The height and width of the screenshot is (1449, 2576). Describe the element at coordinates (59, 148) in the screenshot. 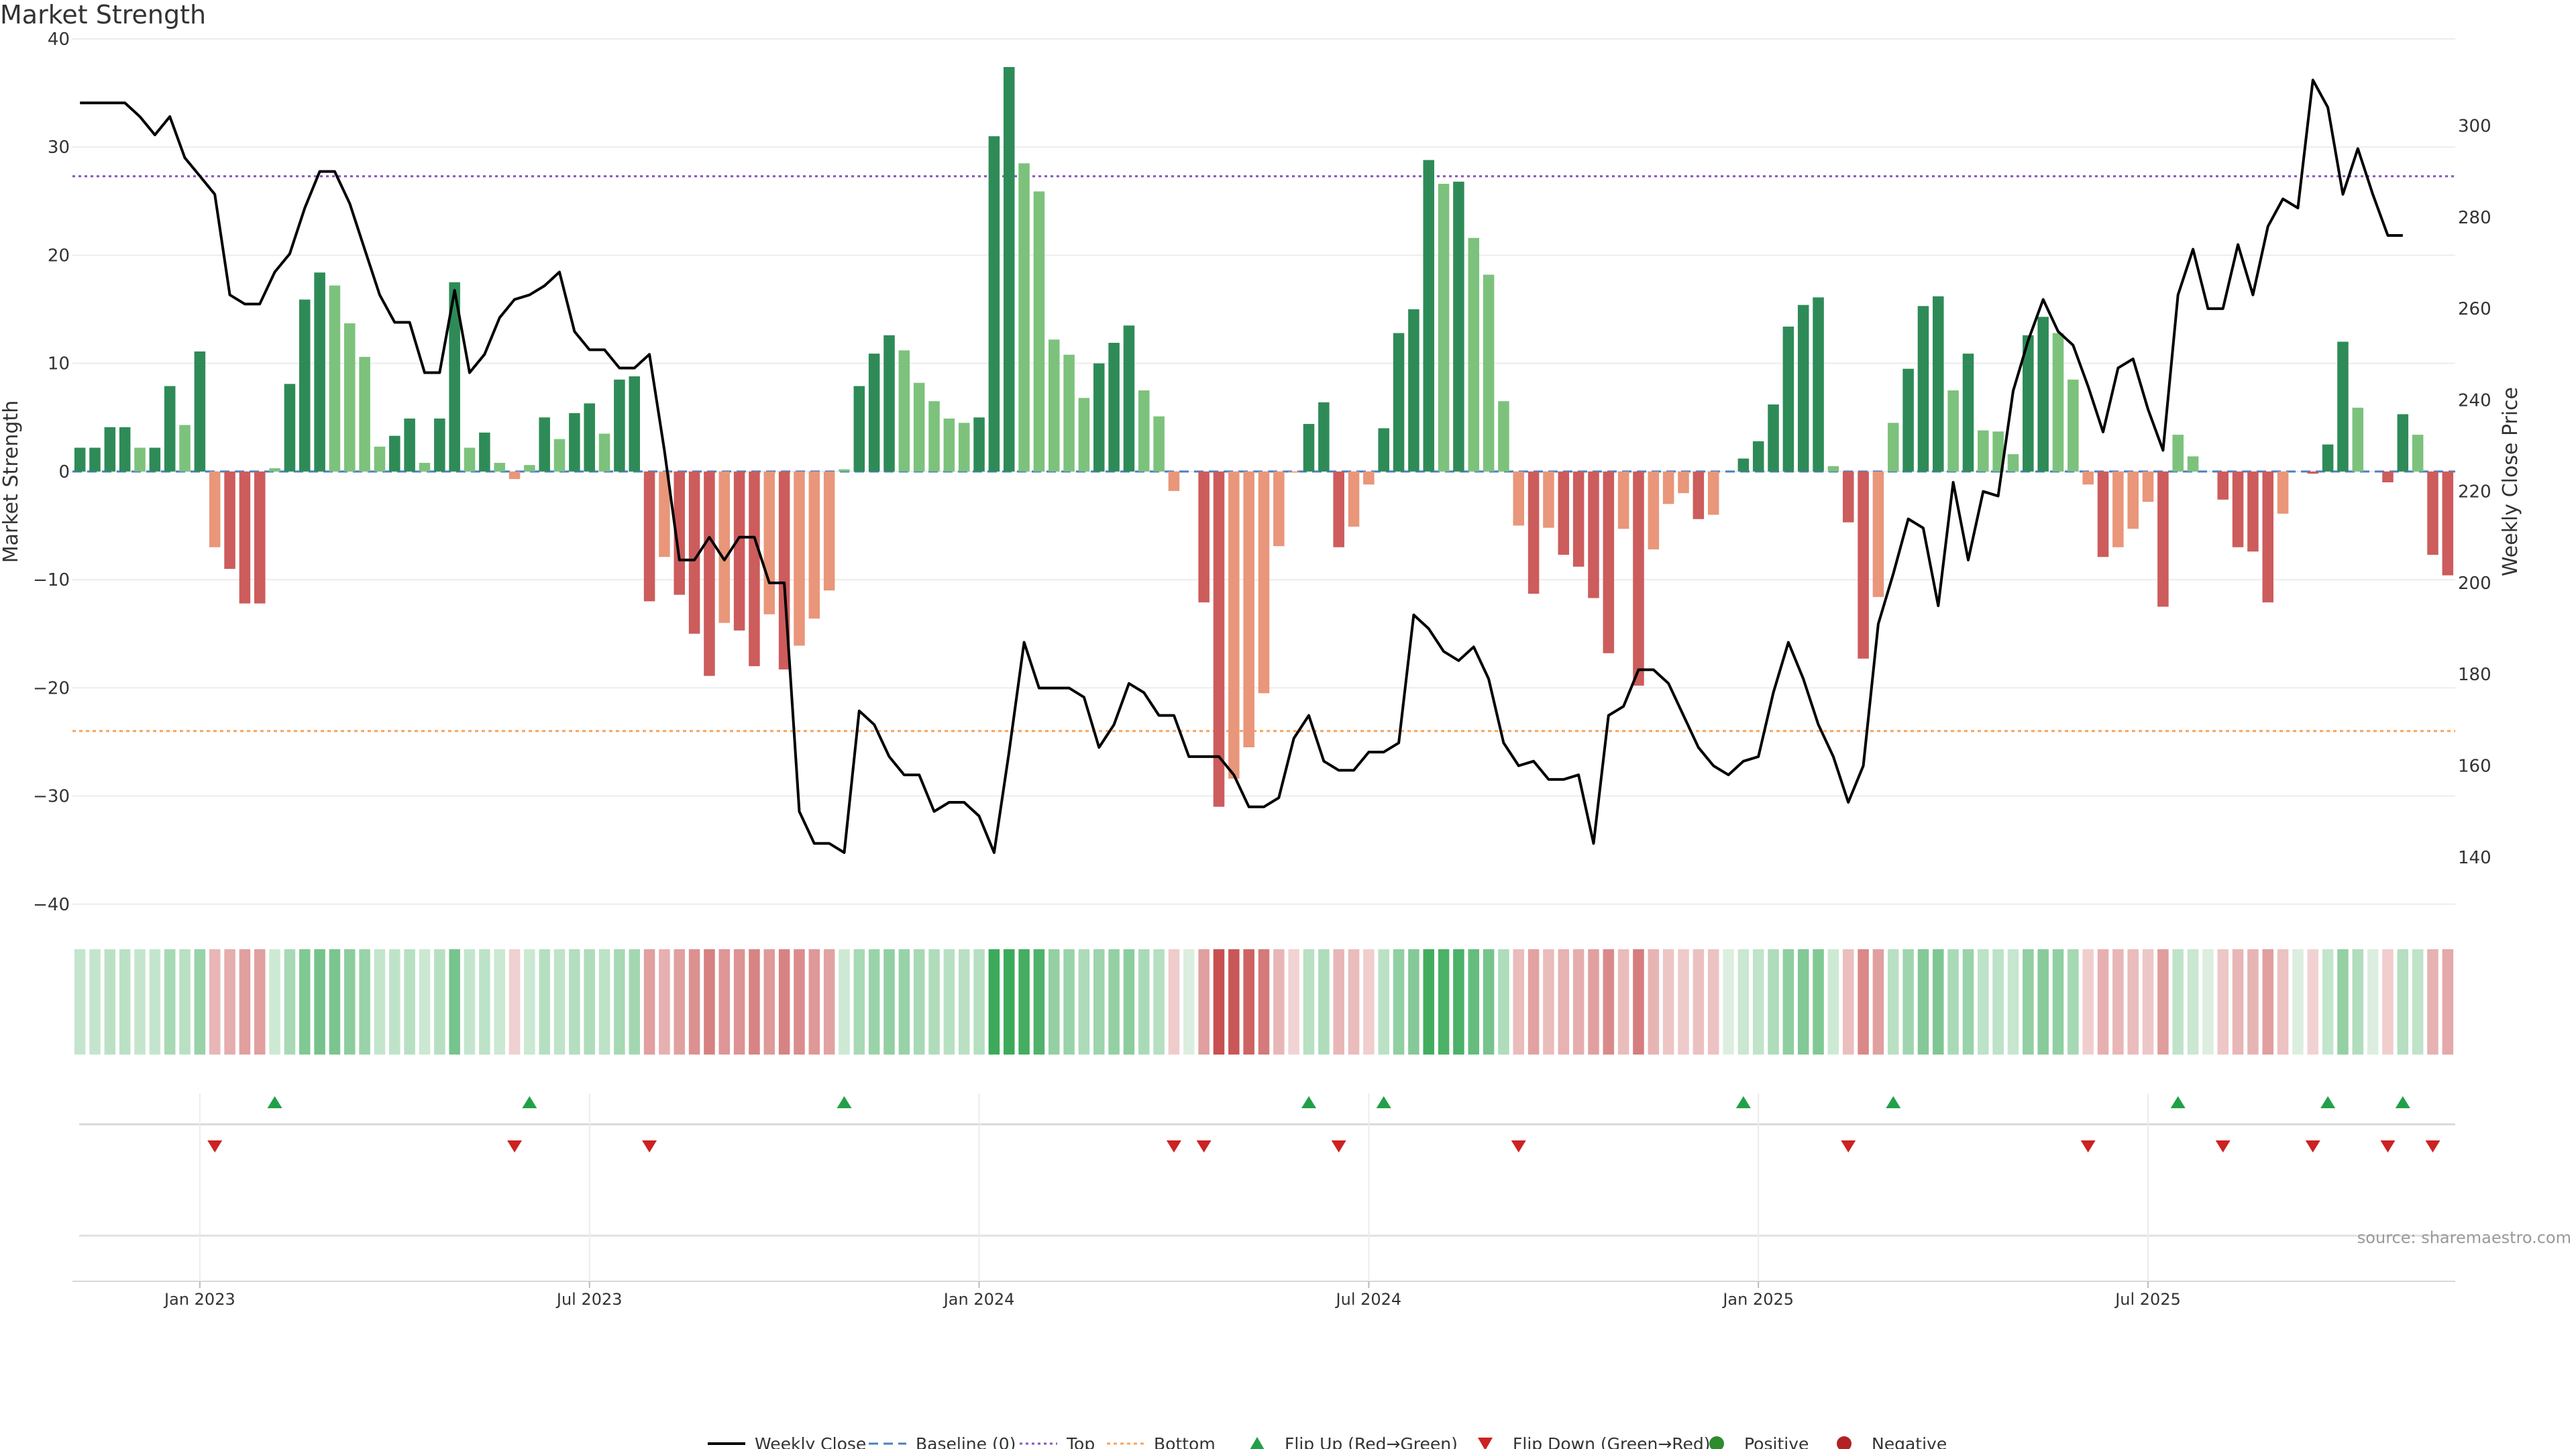

I see `y-tick-label: 30` at that location.